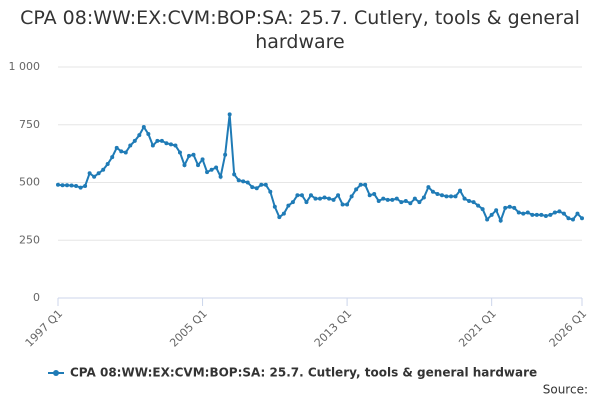 Image resolution: width=600 pixels, height=400 pixels. What do you see at coordinates (36, 297) in the screenshot?
I see `y-tick-label: 0` at bounding box center [36, 297].